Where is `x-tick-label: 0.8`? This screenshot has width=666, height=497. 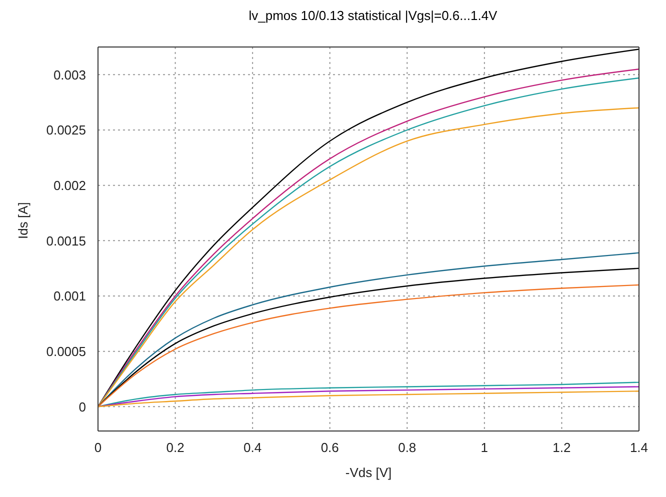 x-tick-label: 0.8 is located at coordinates (407, 448).